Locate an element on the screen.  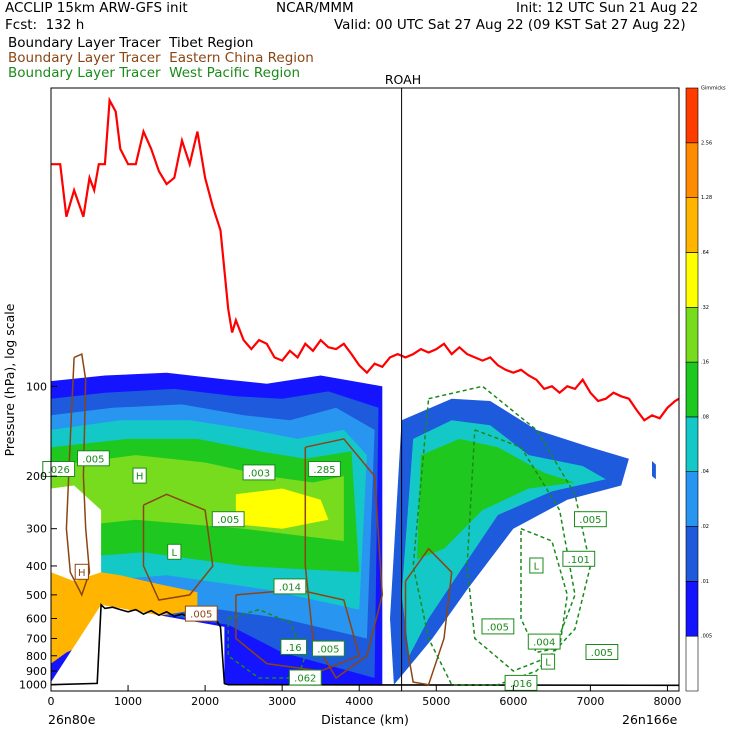
y-tick-label-500: 500 is located at coordinates (36, 595).